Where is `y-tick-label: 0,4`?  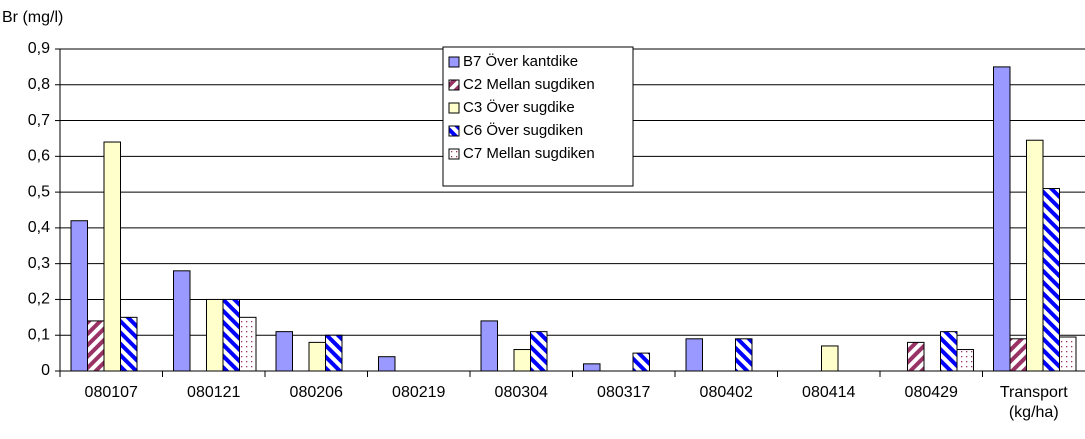
y-tick-label: 0,4 is located at coordinates (39, 227).